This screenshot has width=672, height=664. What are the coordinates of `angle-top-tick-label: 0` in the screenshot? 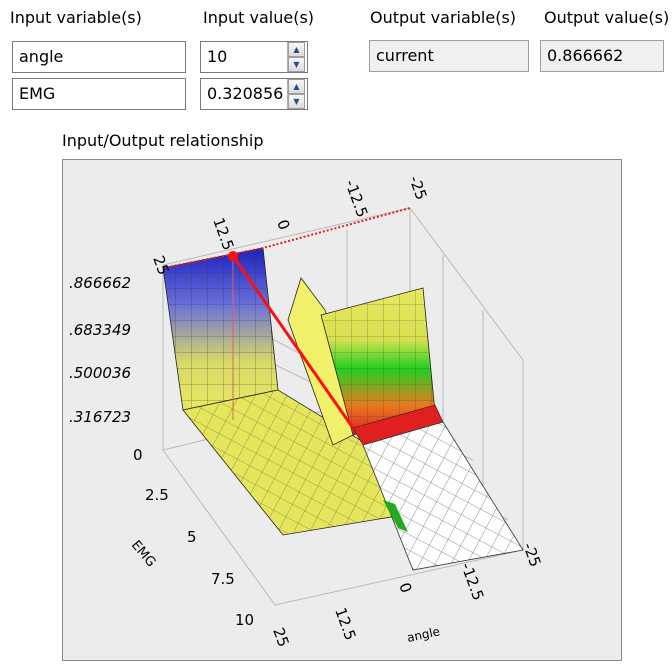 It's located at (283, 224).